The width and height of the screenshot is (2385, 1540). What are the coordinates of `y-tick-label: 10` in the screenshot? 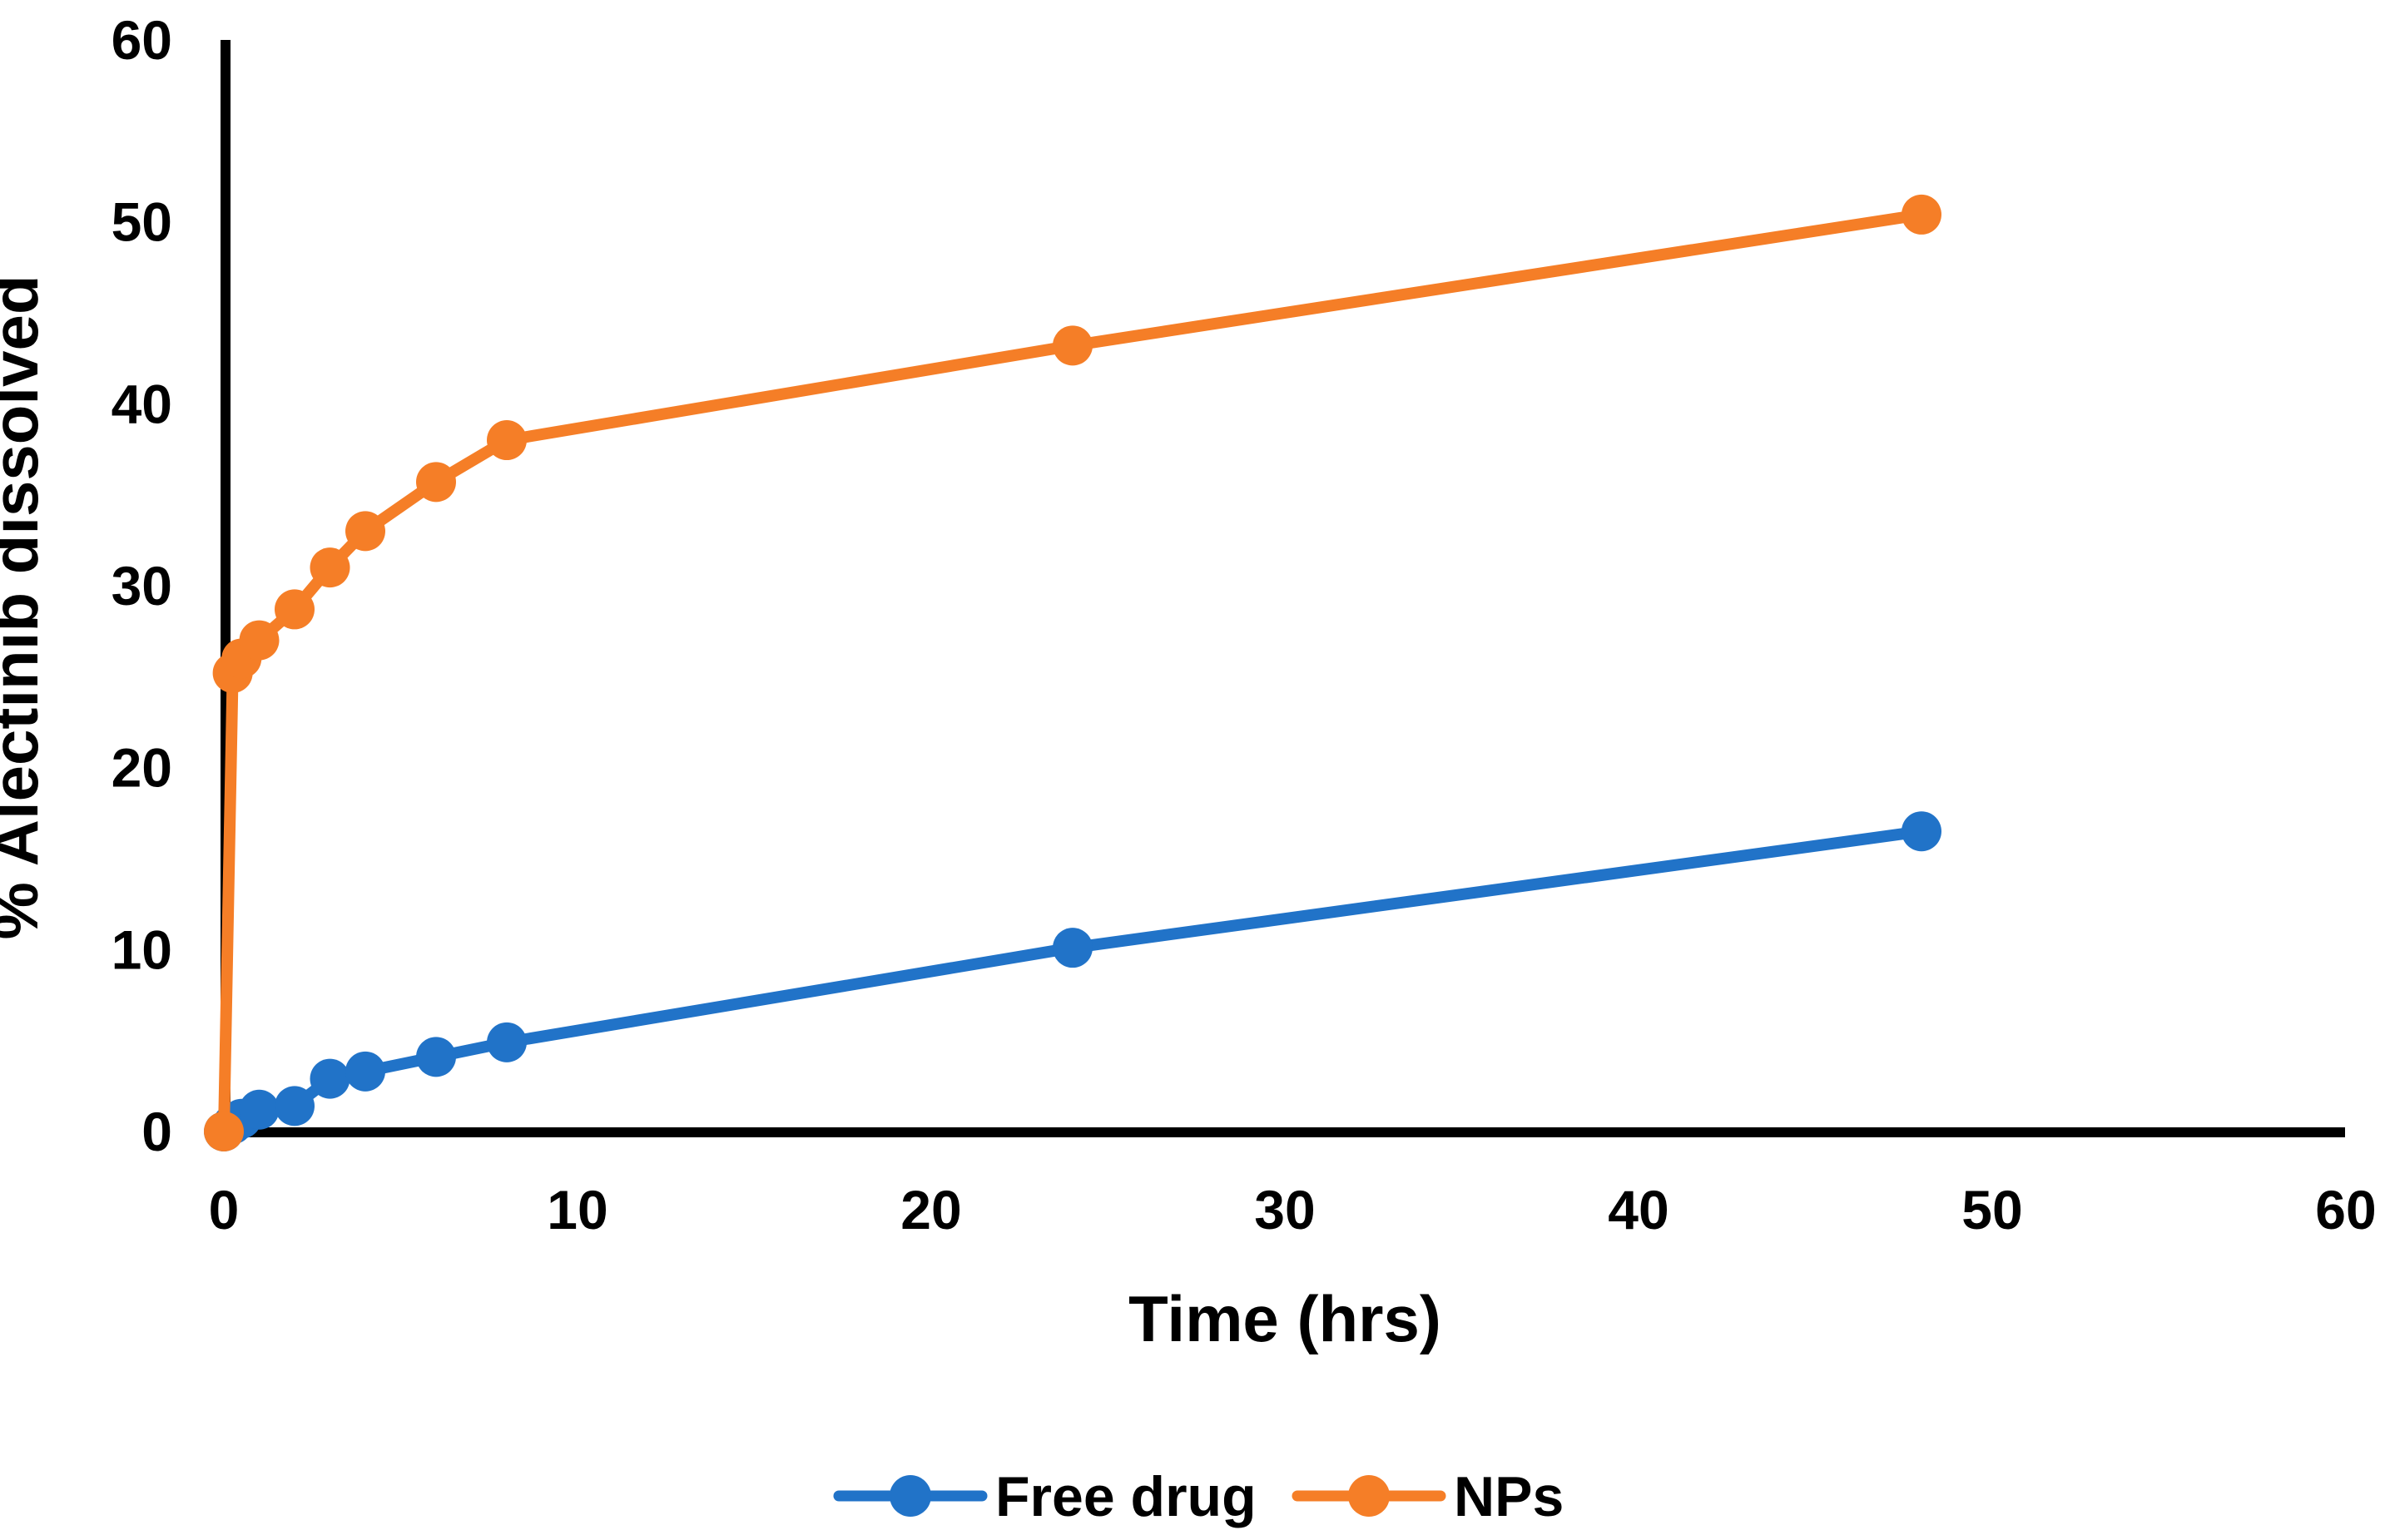 It's located at (142, 949).